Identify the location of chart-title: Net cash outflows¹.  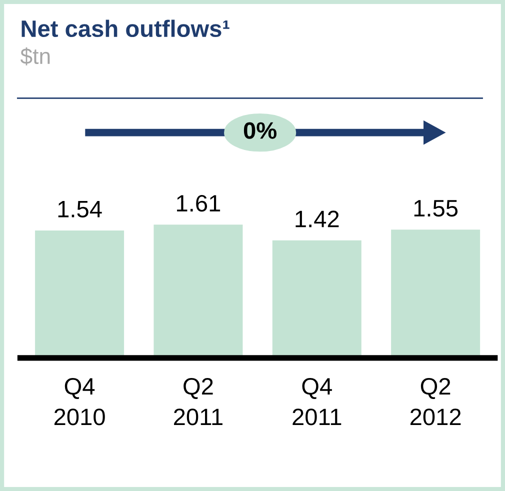
(126, 29).